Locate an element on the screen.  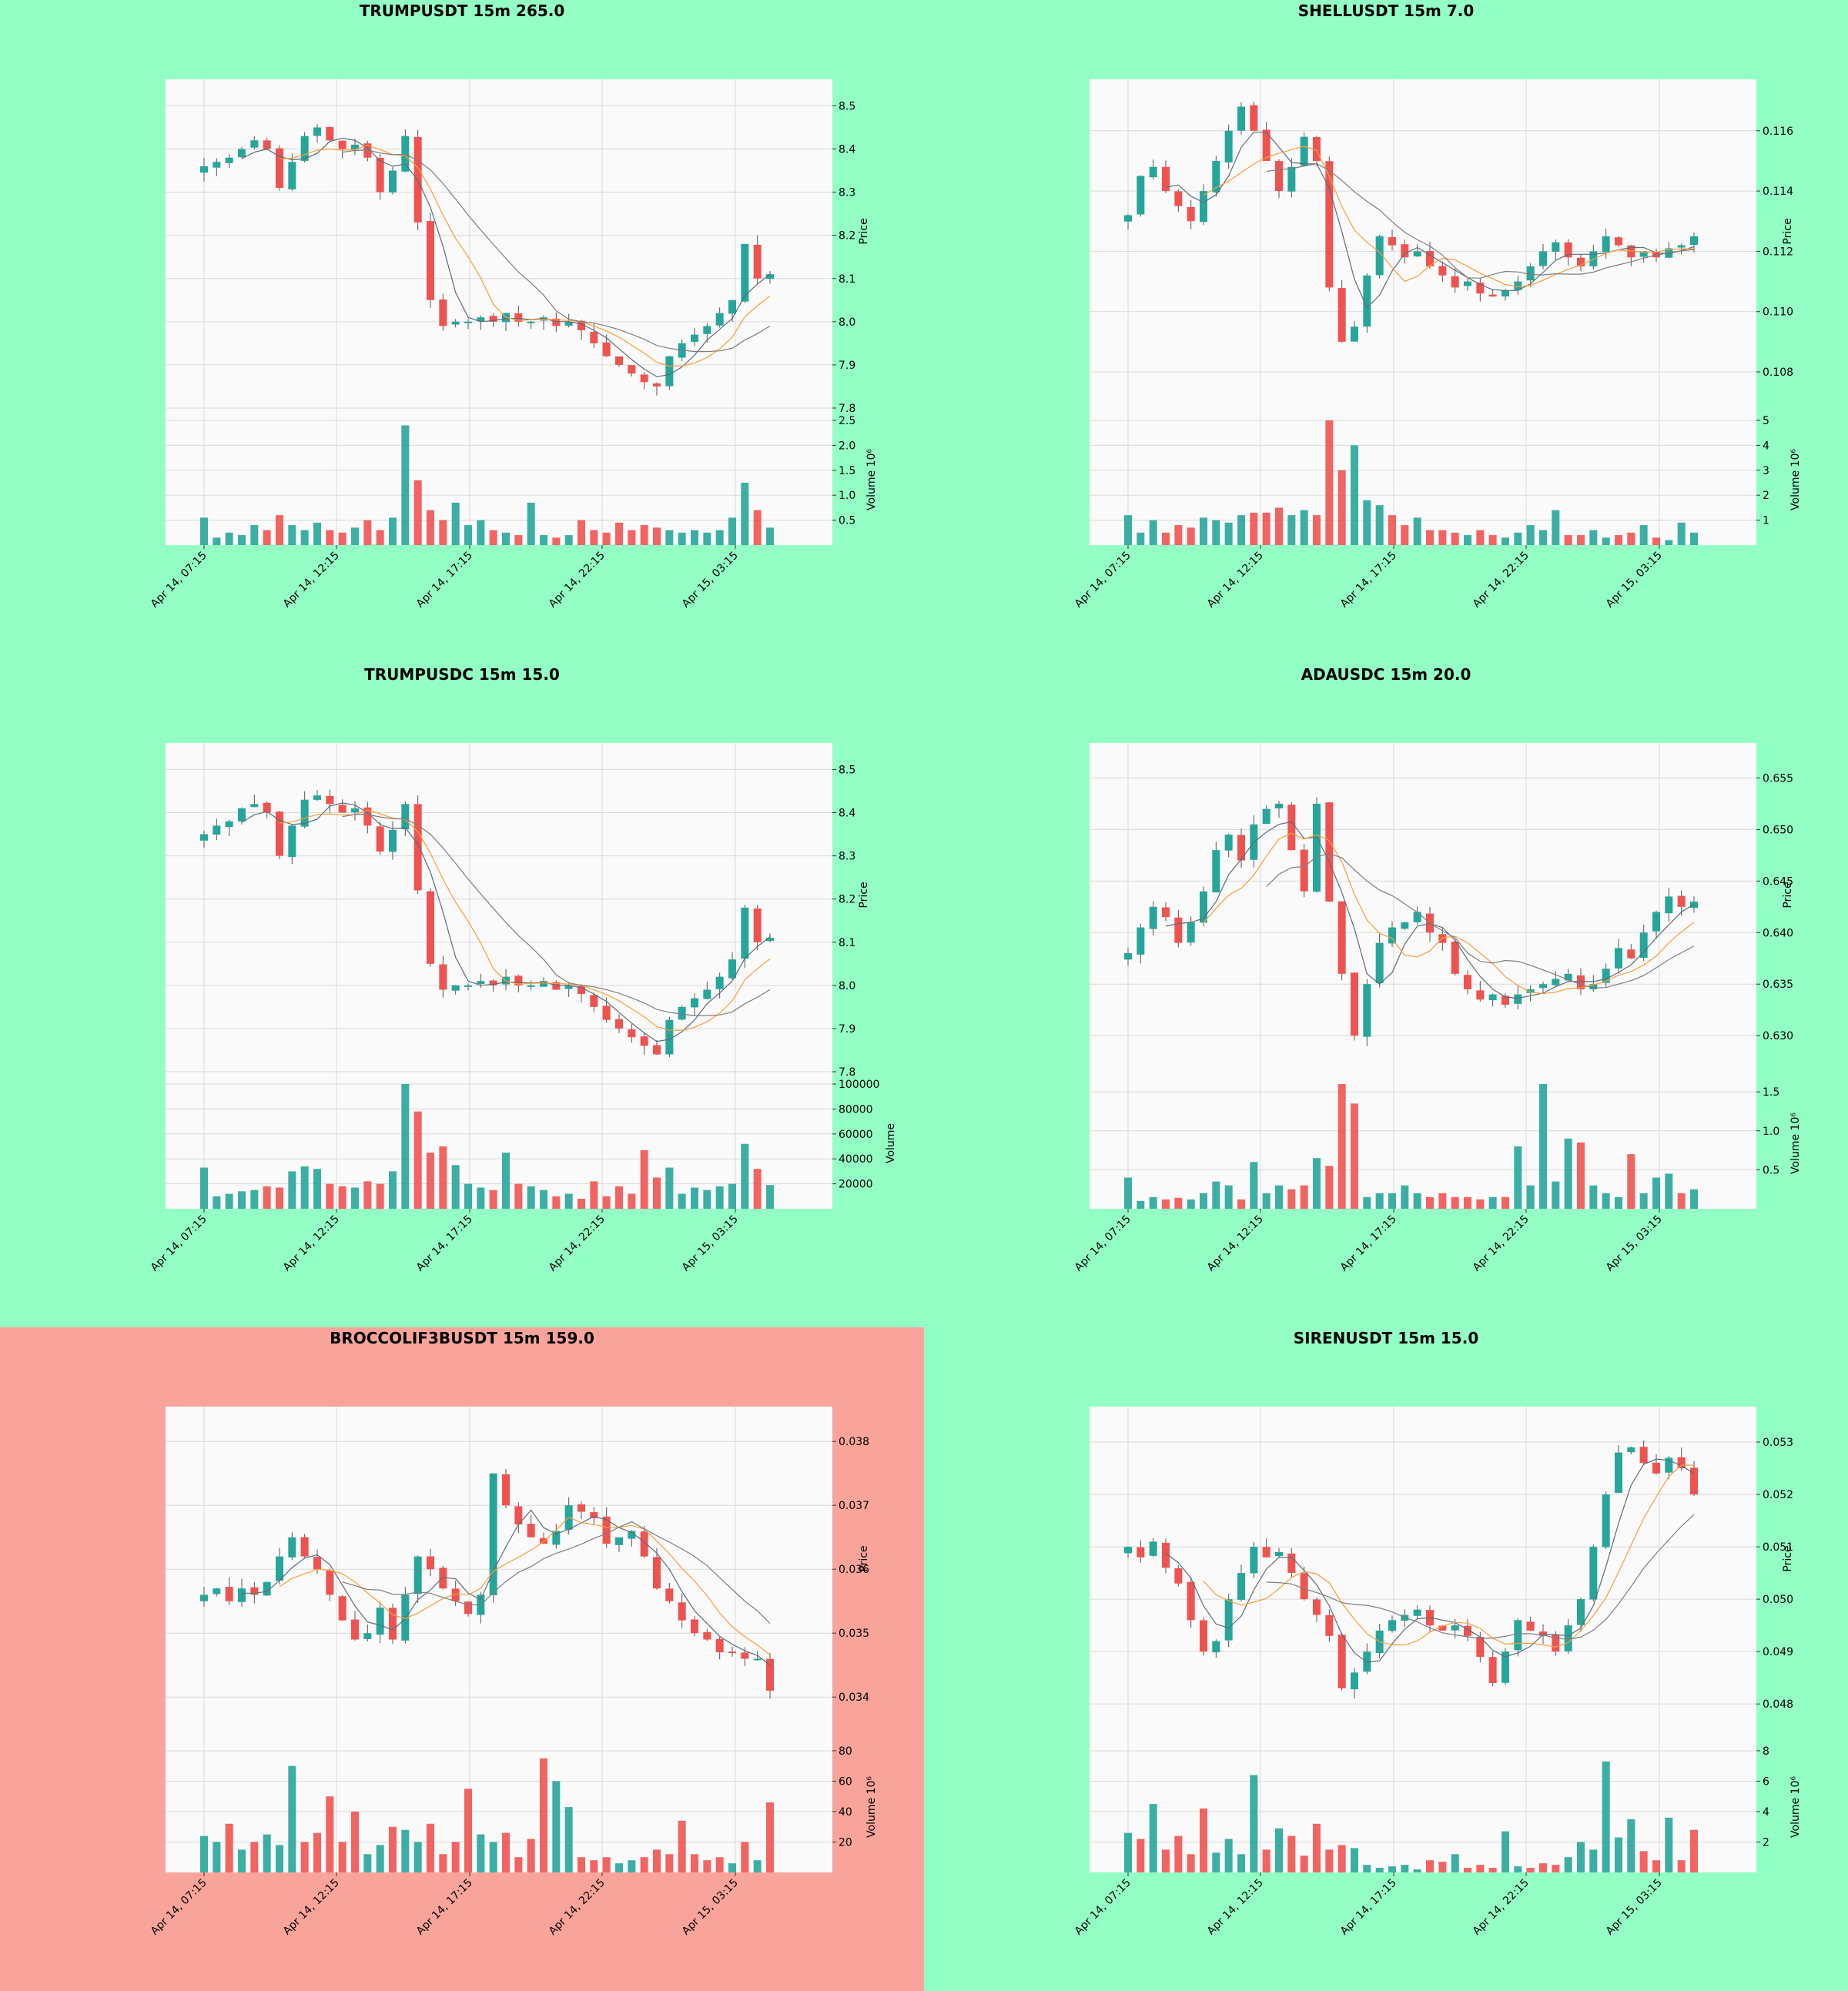
price-plot-area is located at coordinates (499, 910).